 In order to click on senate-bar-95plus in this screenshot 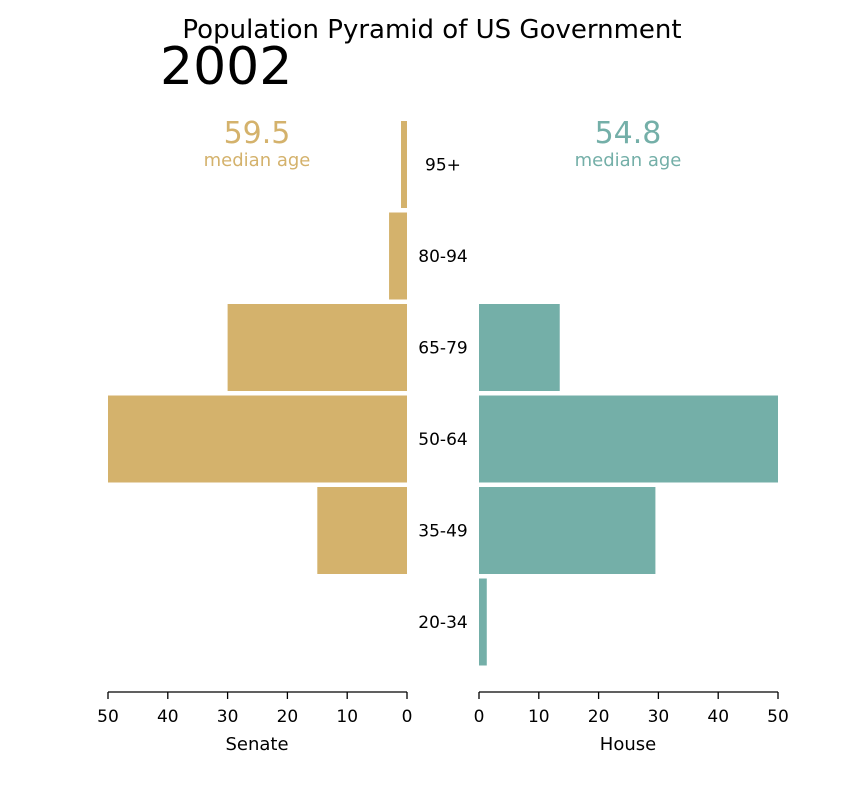, I will do `click(404, 164)`.